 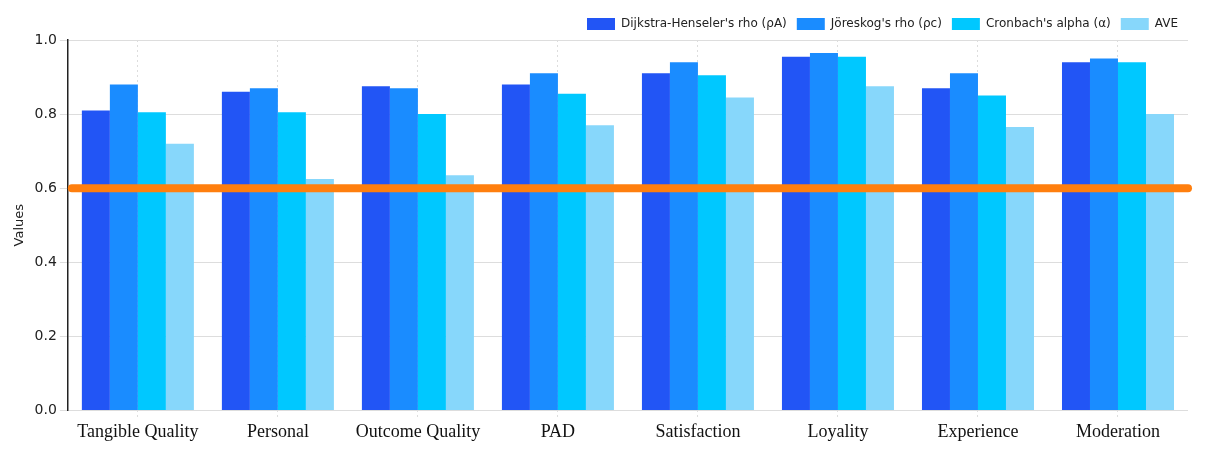 What do you see at coordinates (45, 260) in the screenshot?
I see `y-tick-label: 0.4` at bounding box center [45, 260].